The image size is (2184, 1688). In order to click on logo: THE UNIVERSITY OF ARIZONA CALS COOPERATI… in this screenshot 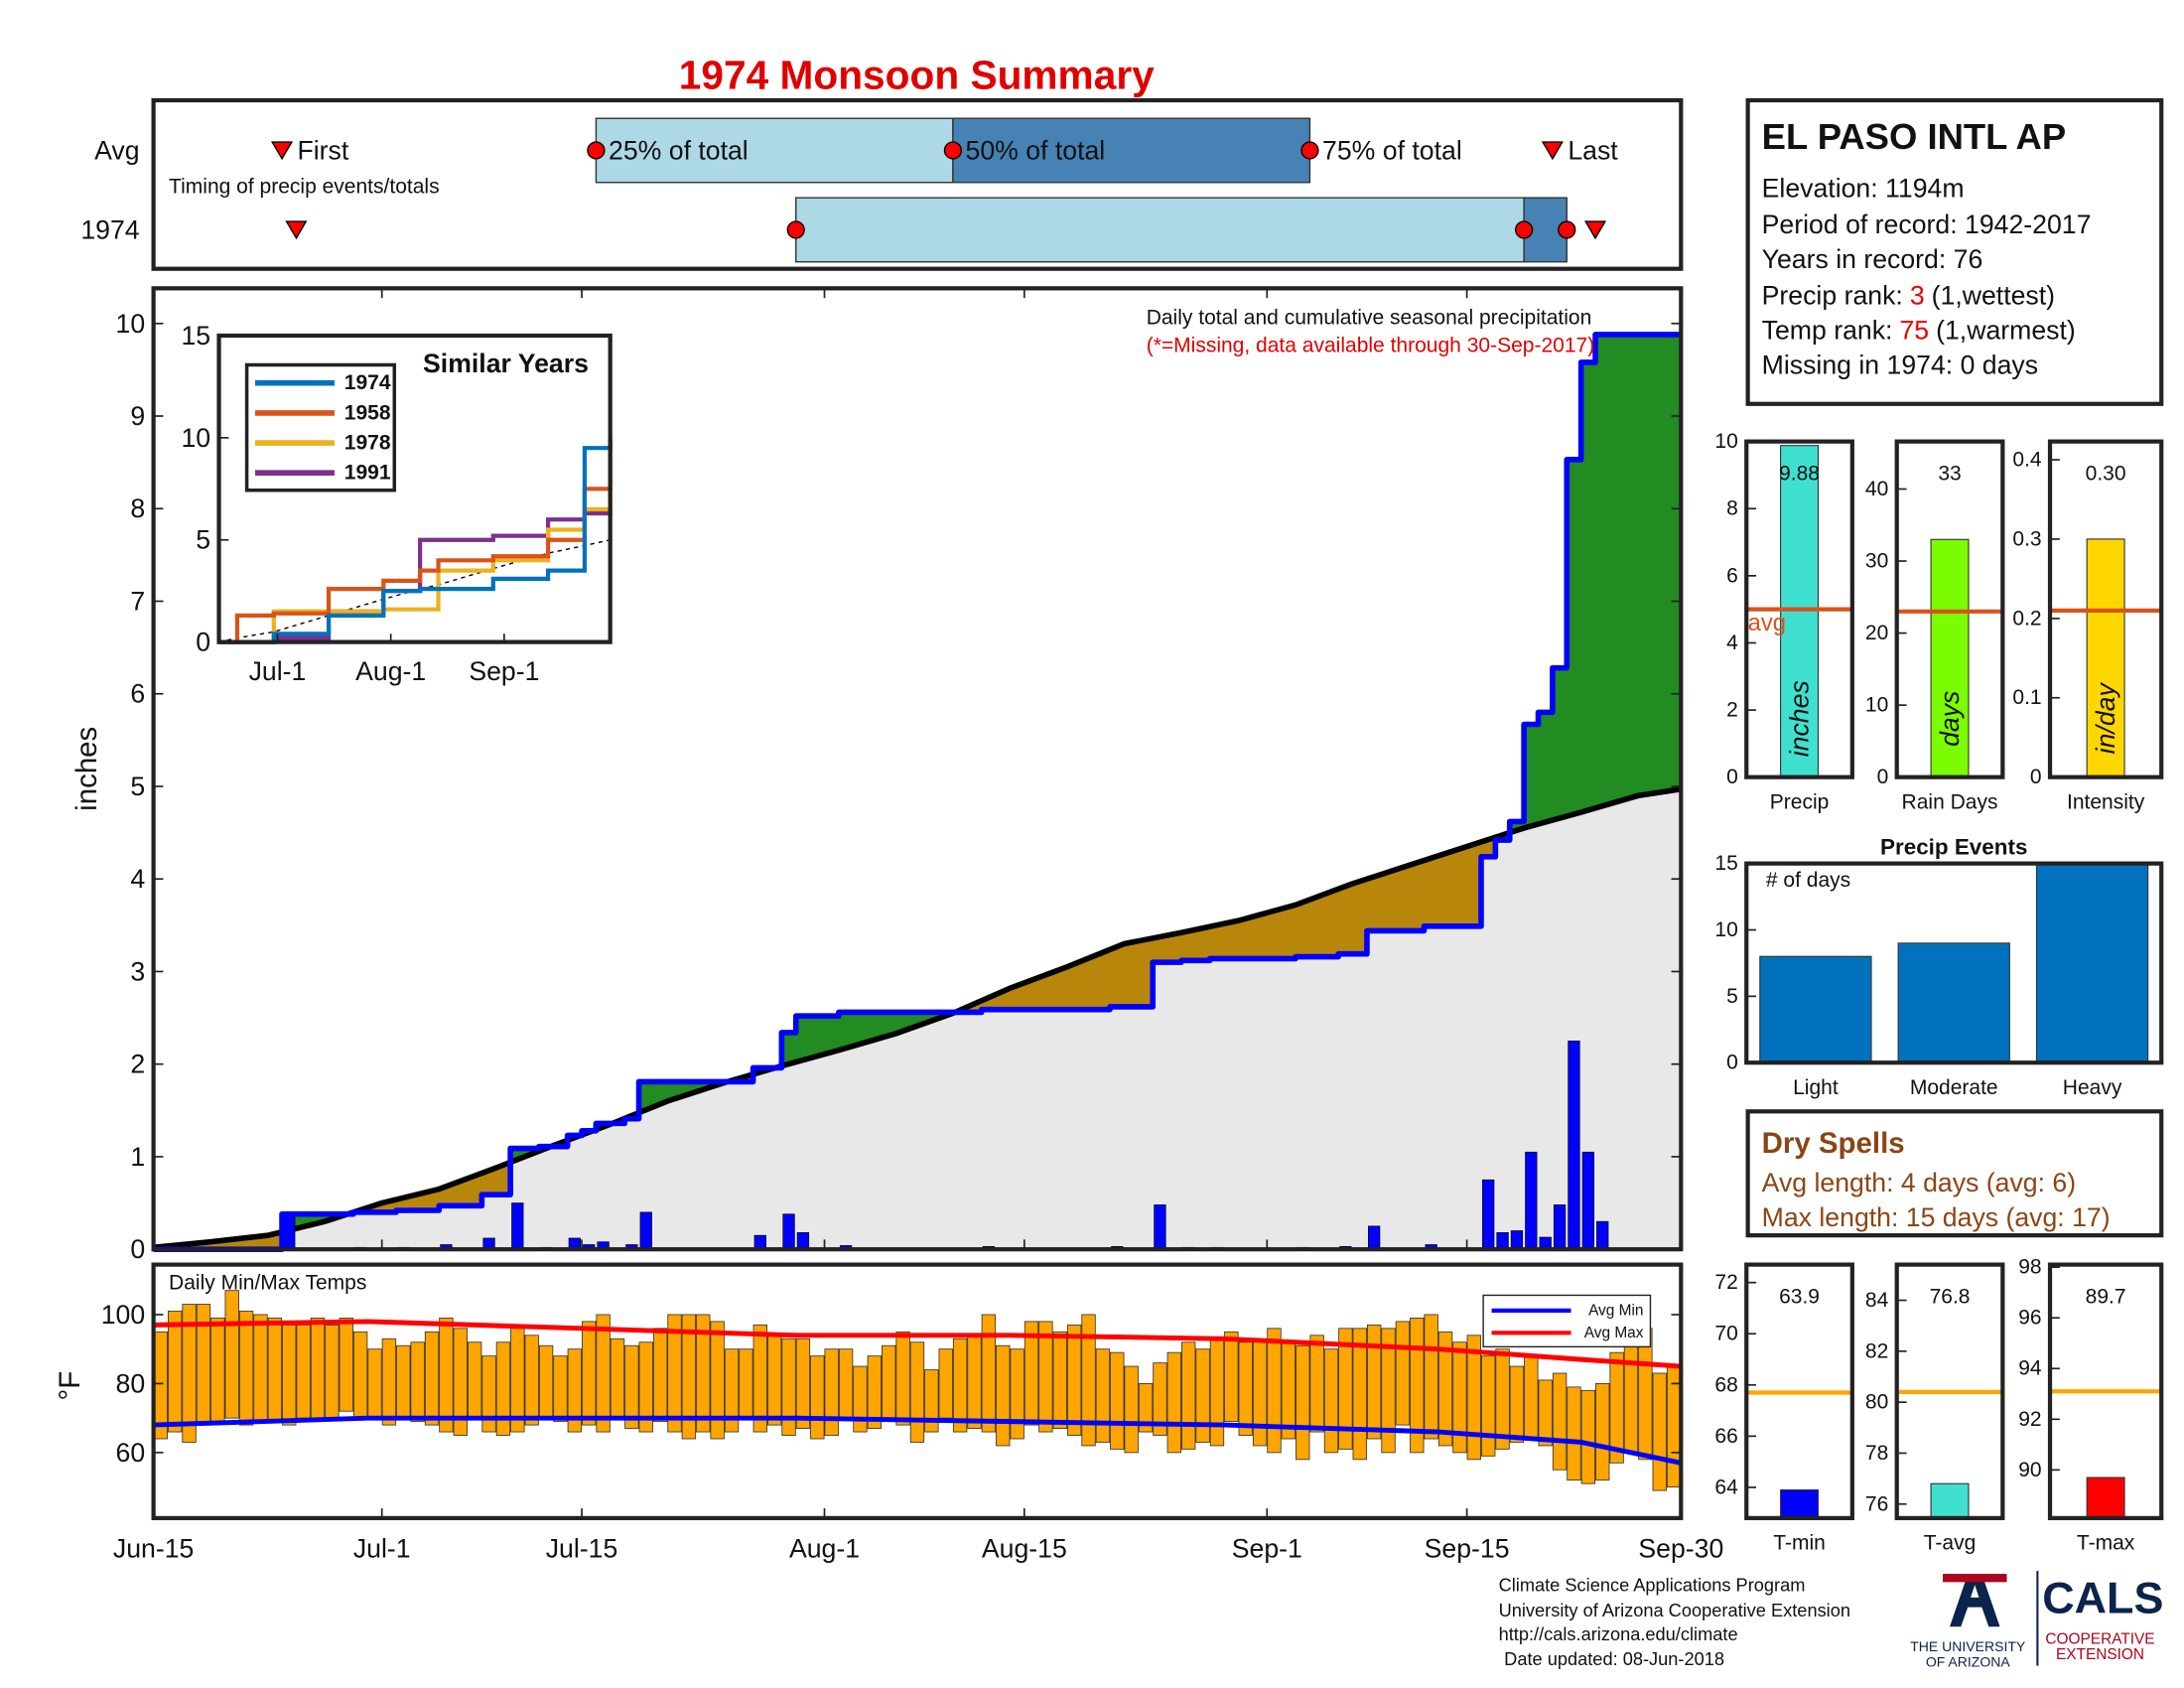, I will do `click(2036, 1620)`.